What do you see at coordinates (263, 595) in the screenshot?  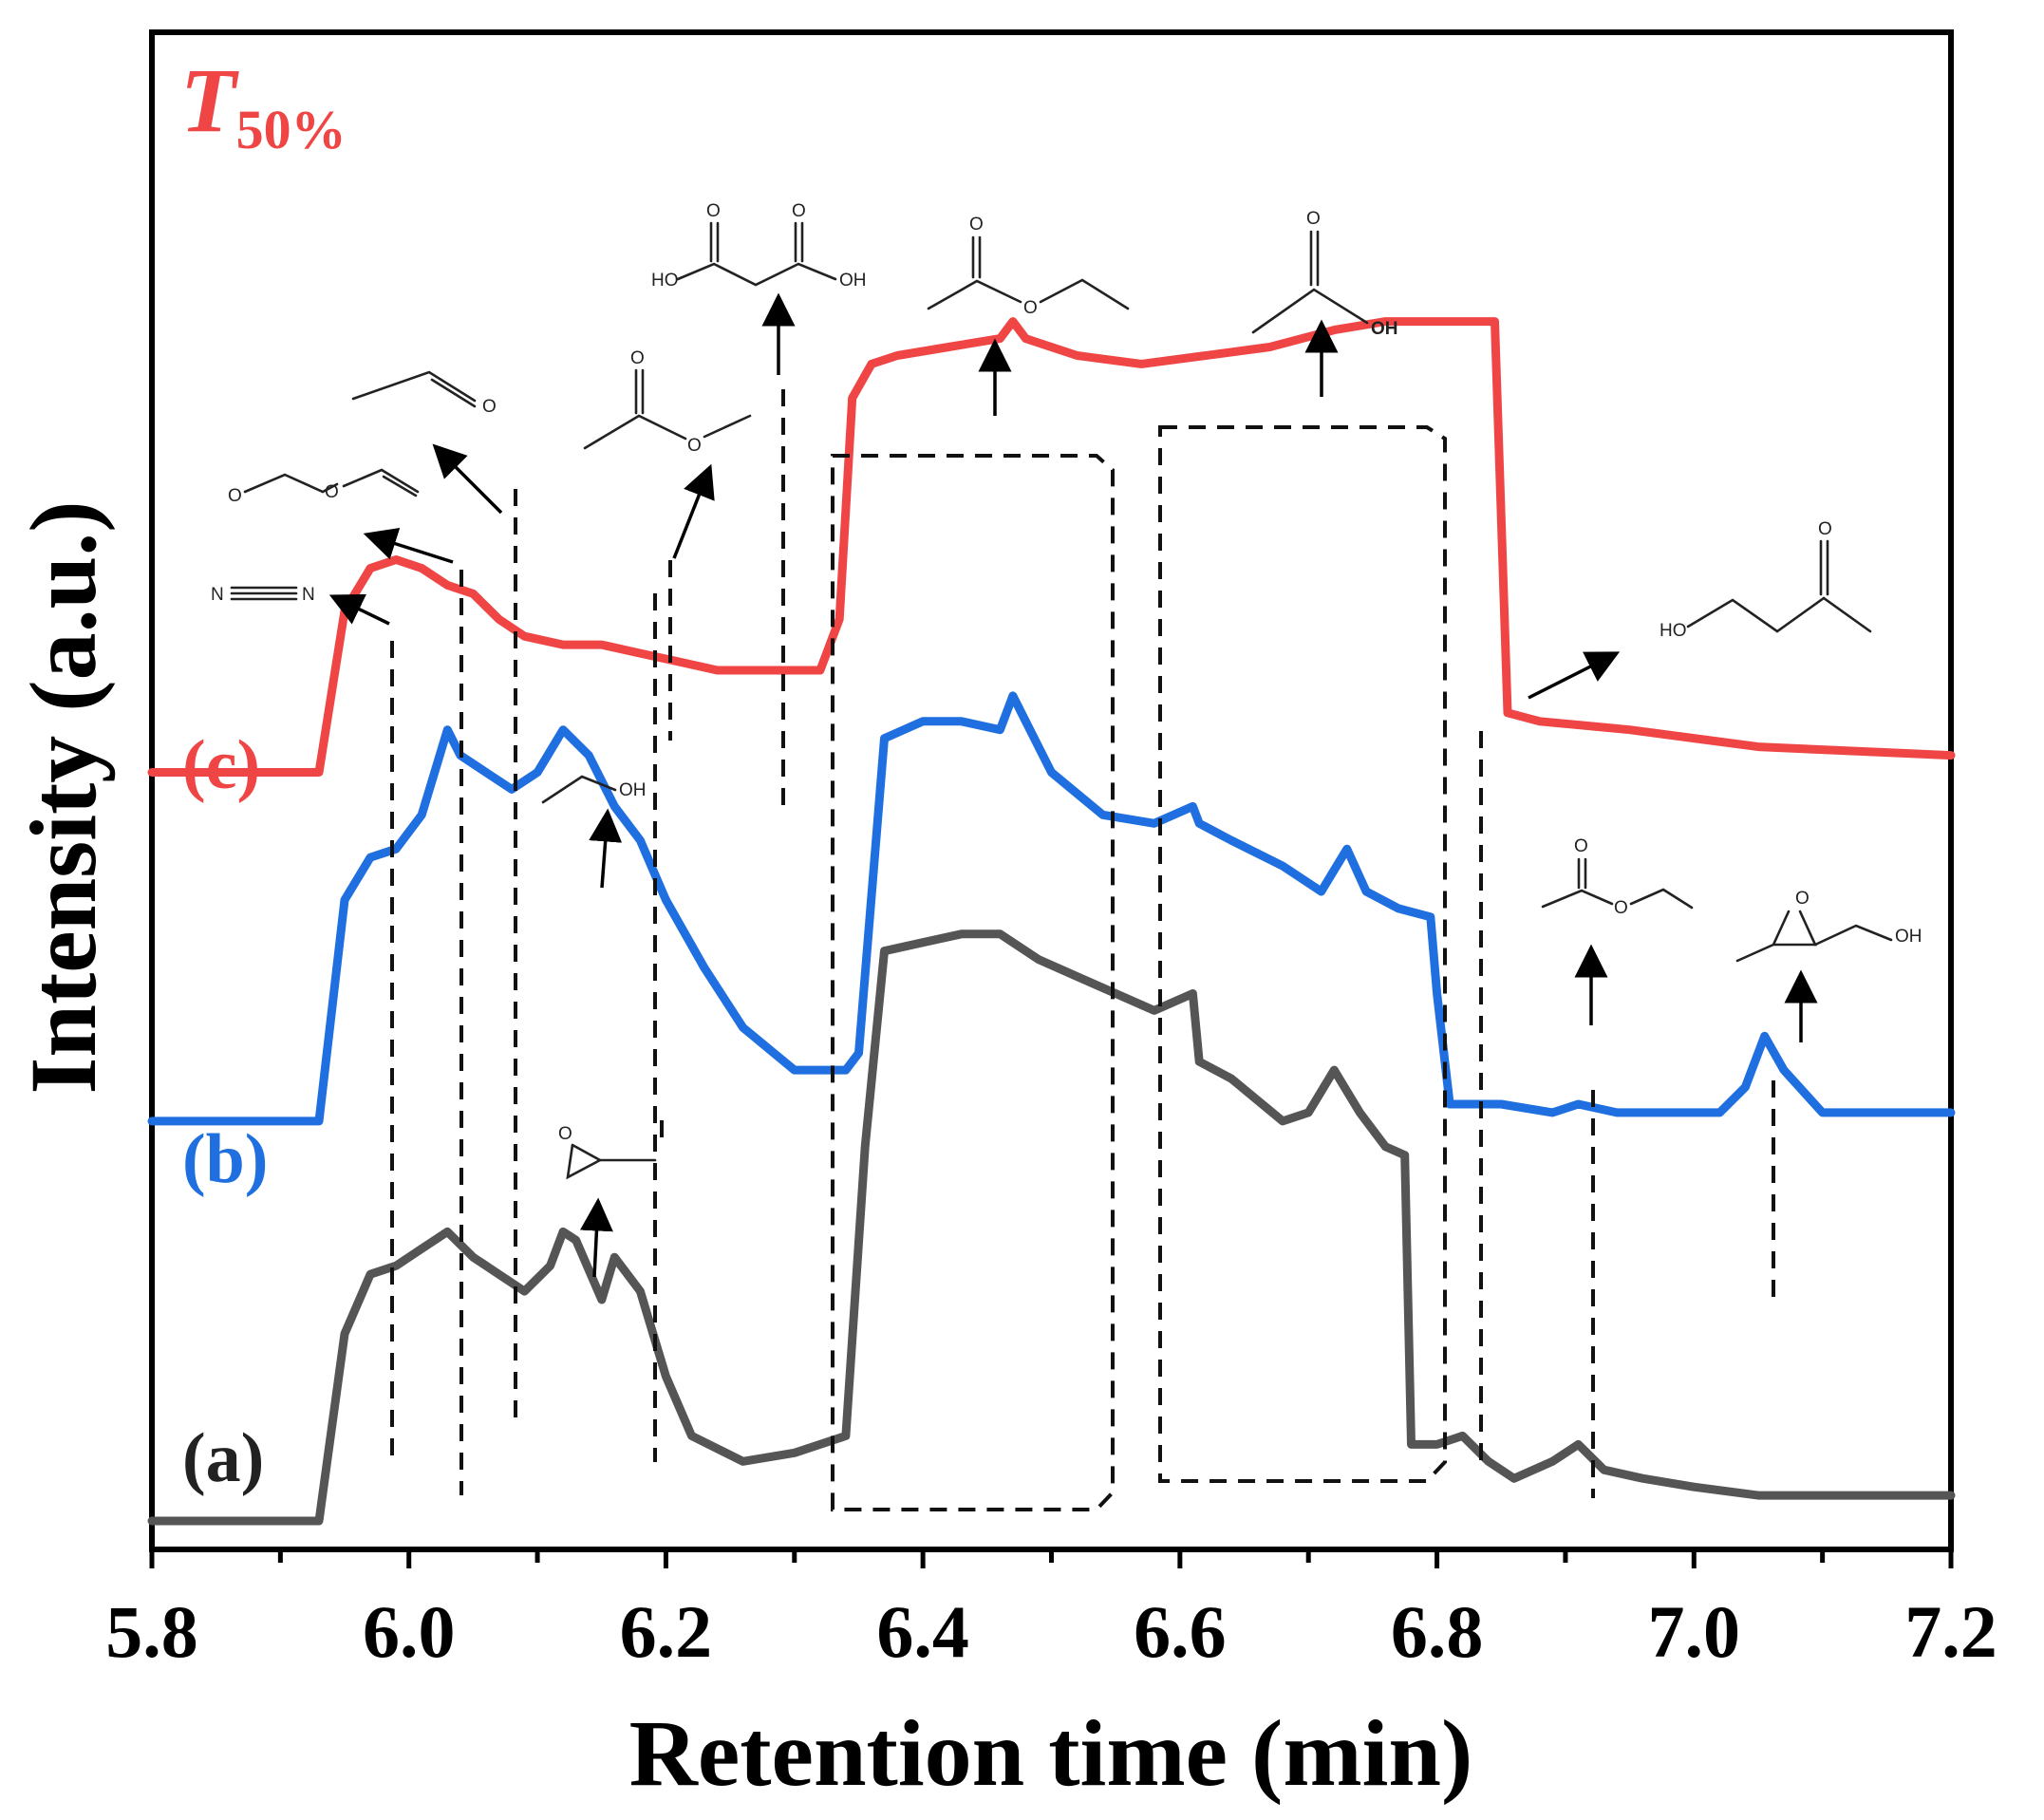 I see `molecule-nitrous-oxide: N N` at bounding box center [263, 595].